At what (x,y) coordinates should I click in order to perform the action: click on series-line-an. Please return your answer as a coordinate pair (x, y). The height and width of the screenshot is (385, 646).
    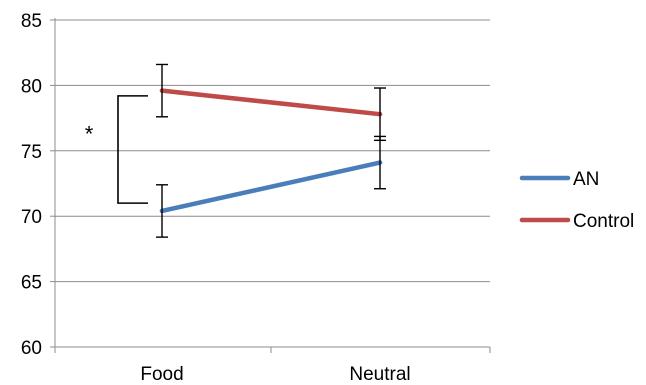
    Looking at the image, I should click on (271, 187).